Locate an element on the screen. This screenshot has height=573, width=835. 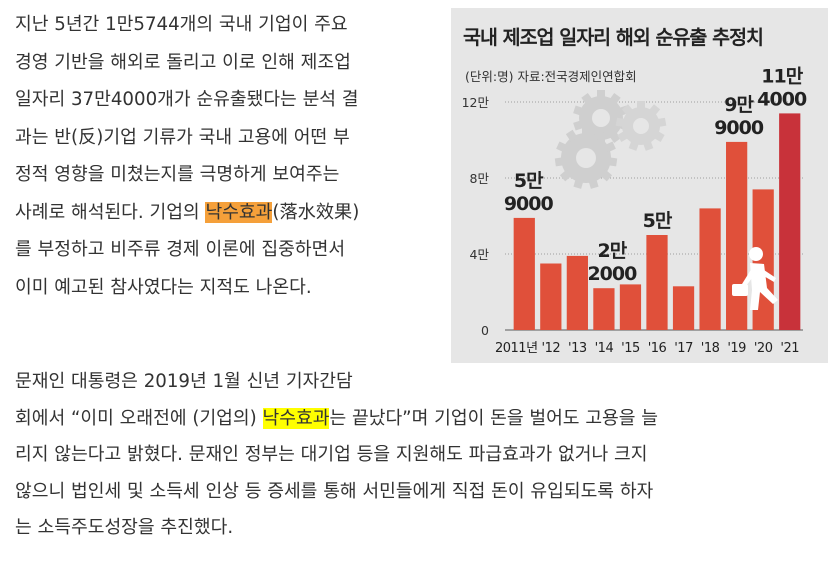
chart-title: 국내 제조업 일자리 해외 순유출 추정치 is located at coordinates (613, 37).